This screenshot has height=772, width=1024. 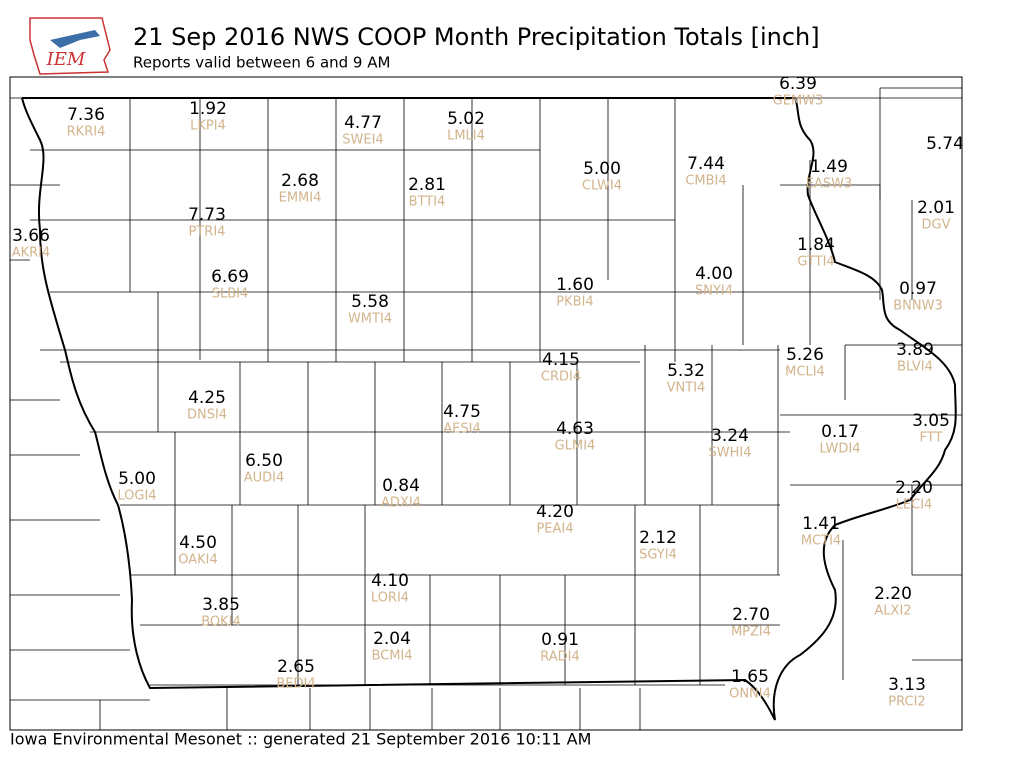 What do you see at coordinates (390, 598) in the screenshot?
I see `station-id: LORI4` at bounding box center [390, 598].